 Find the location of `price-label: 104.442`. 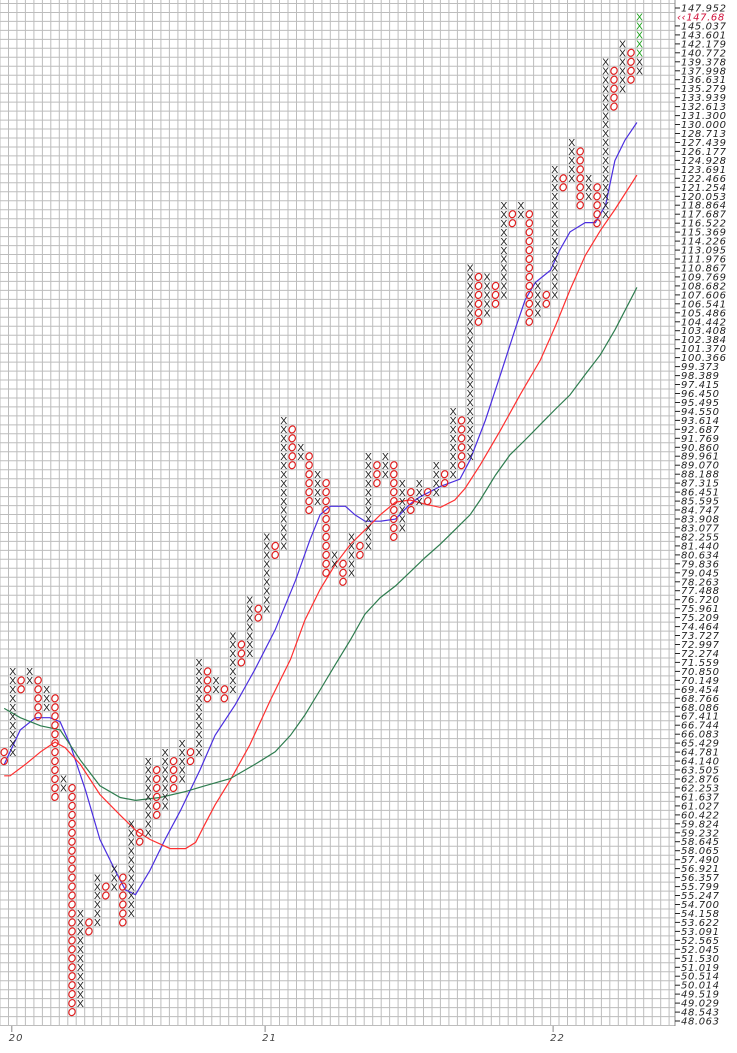

price-label: 104.442 is located at coordinates (704, 322).